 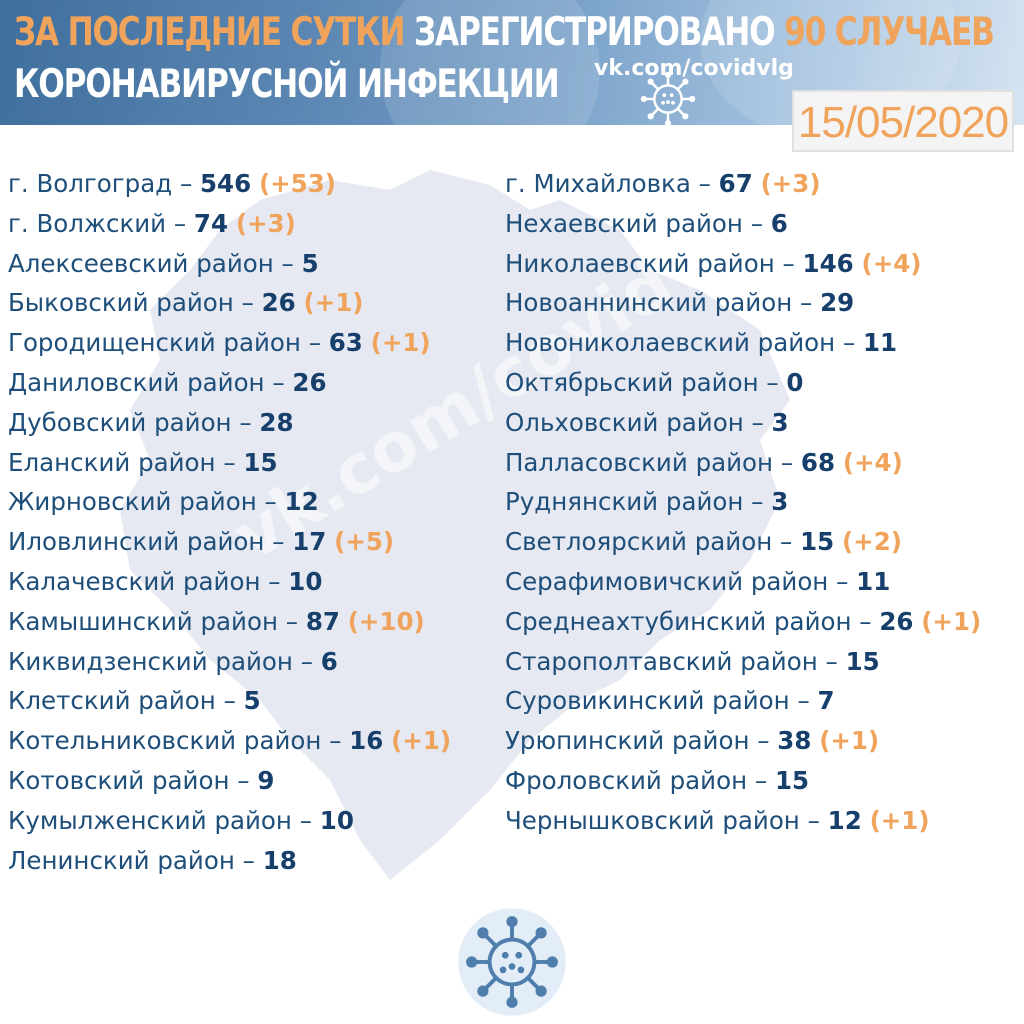 What do you see at coordinates (345, 343) in the screenshot?
I see `case-count: 63` at bounding box center [345, 343].